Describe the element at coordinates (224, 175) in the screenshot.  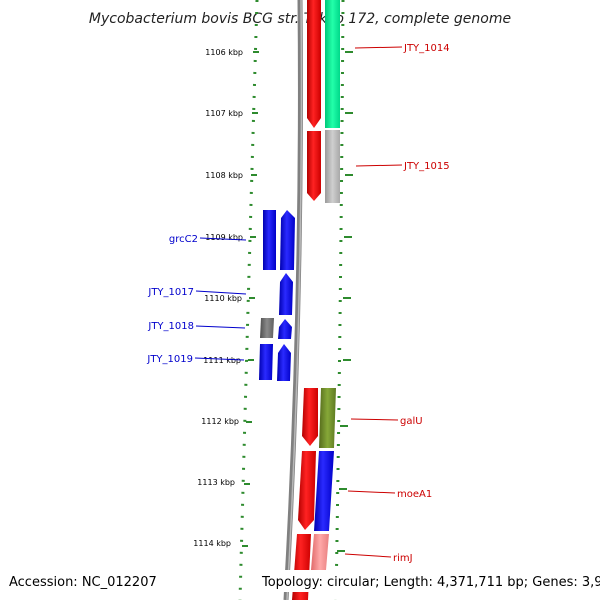
I see `tick-label: 1108 kbp` at that location.